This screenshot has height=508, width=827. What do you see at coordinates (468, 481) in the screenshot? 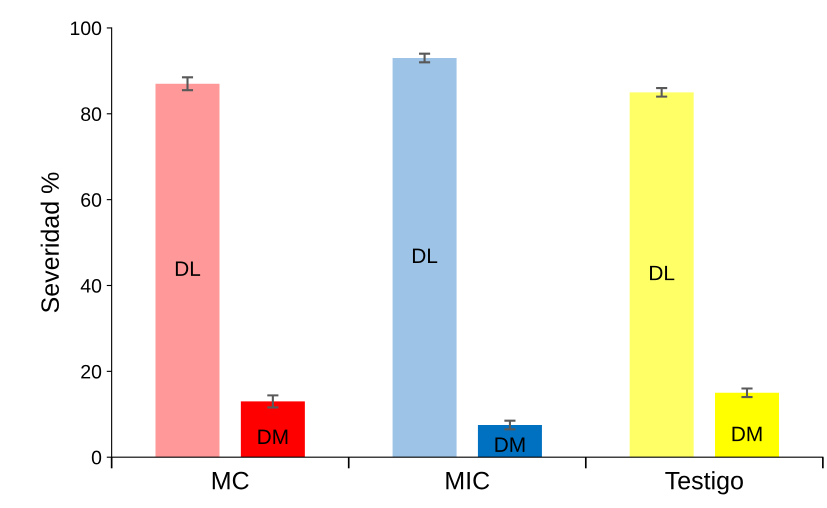
I see `x-tick-label: MIC` at bounding box center [468, 481].